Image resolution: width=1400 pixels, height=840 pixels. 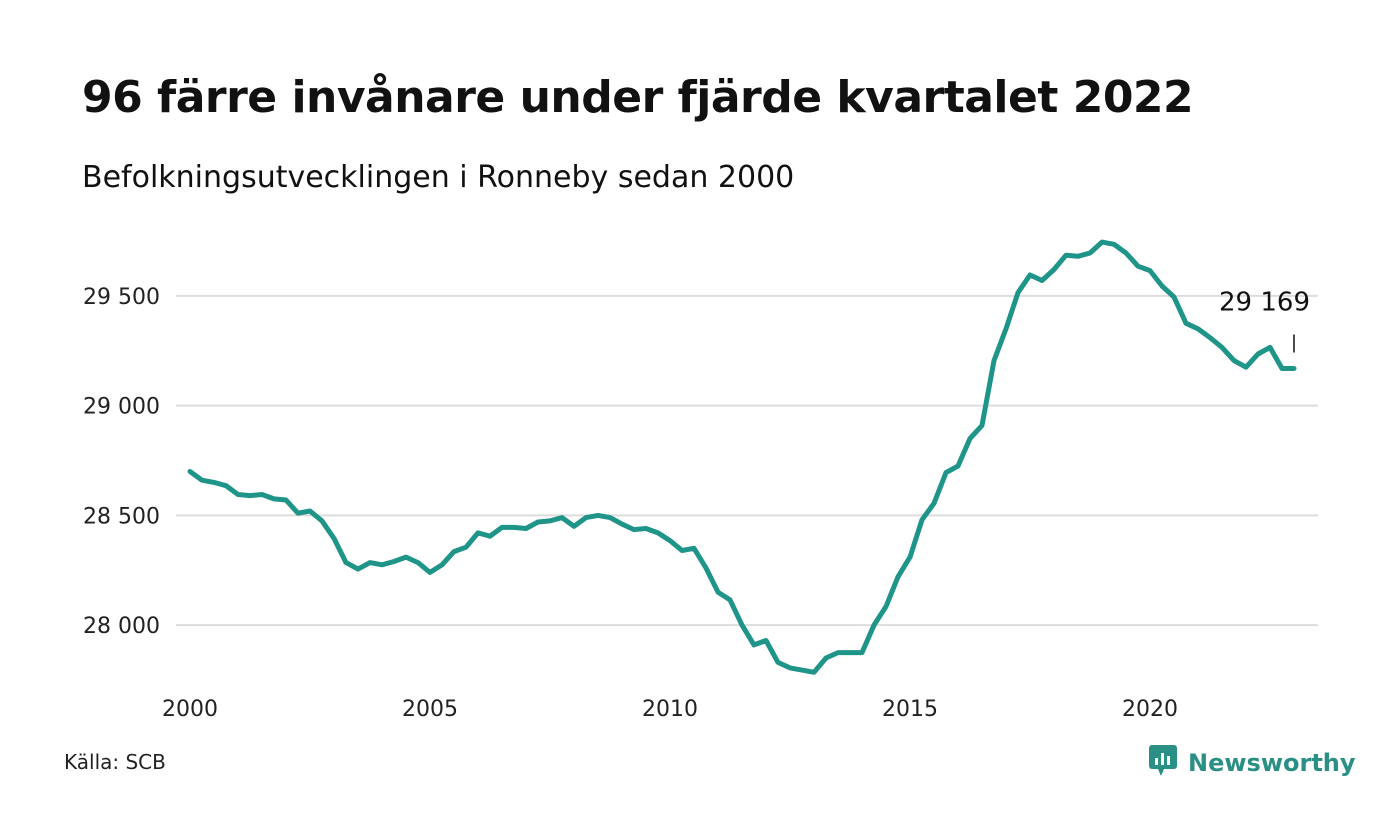 What do you see at coordinates (115, 762) in the screenshot?
I see `source-note: Källa: SCB` at bounding box center [115, 762].